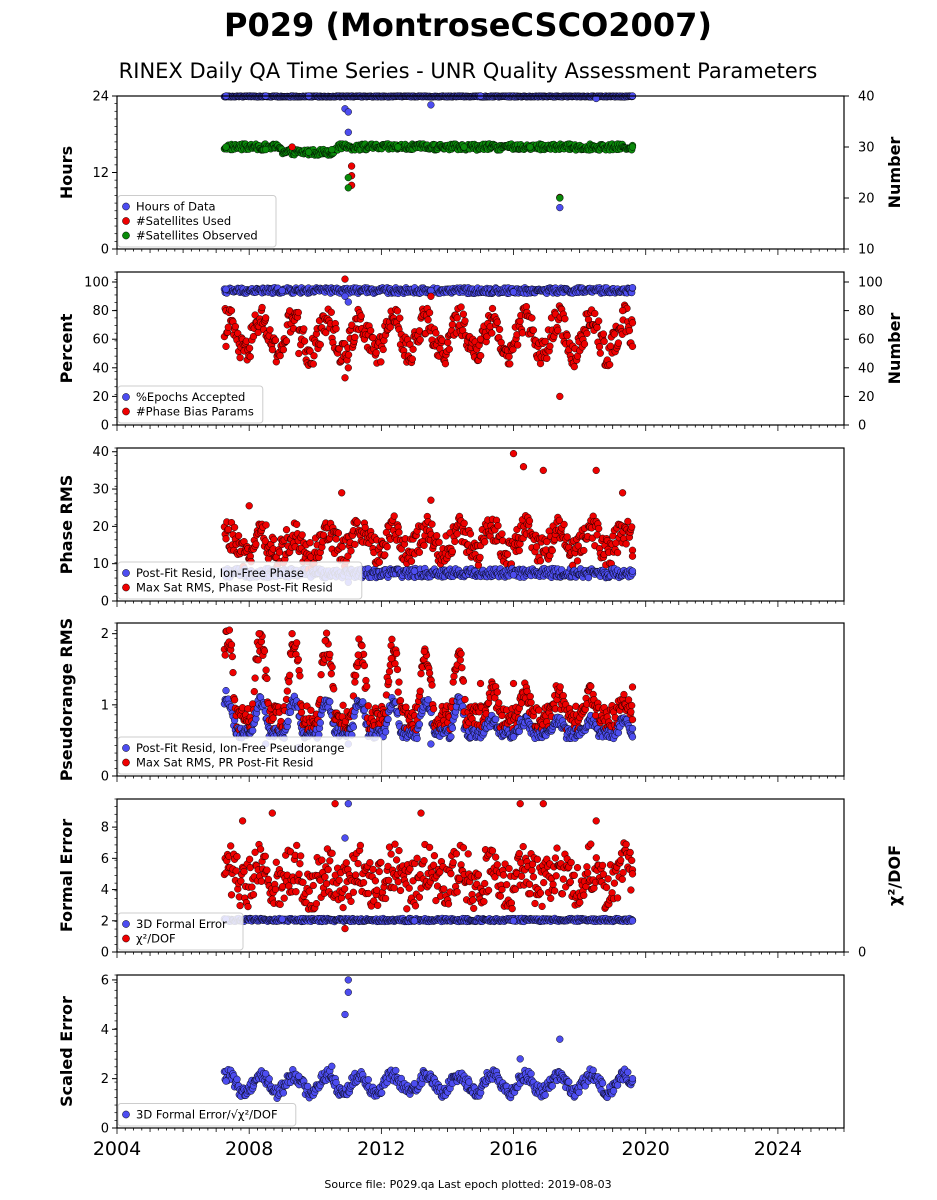 The image size is (937, 1200). Describe the element at coordinates (862, 426) in the screenshot. I see `y-right-tick-label: 0` at that location.